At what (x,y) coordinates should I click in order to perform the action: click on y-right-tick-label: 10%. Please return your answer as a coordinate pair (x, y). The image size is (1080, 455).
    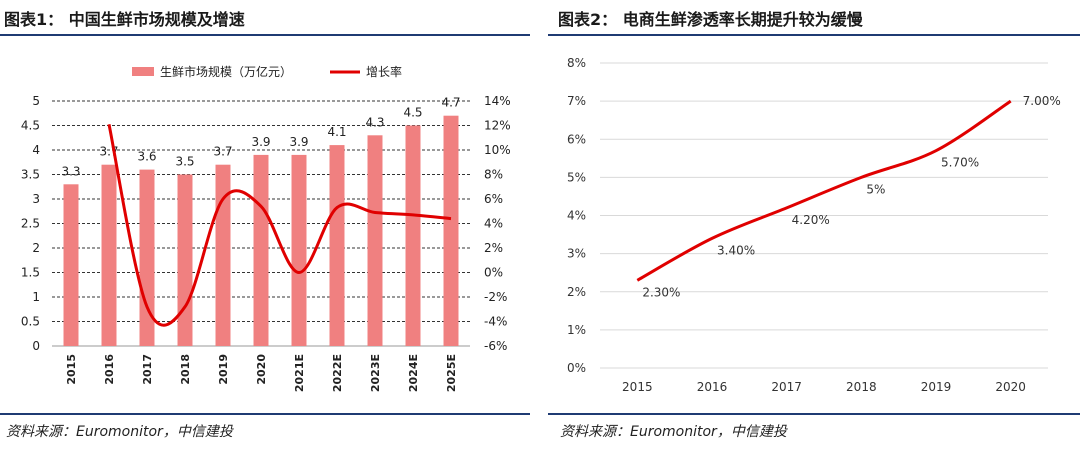
    Looking at the image, I should click on (497, 150).